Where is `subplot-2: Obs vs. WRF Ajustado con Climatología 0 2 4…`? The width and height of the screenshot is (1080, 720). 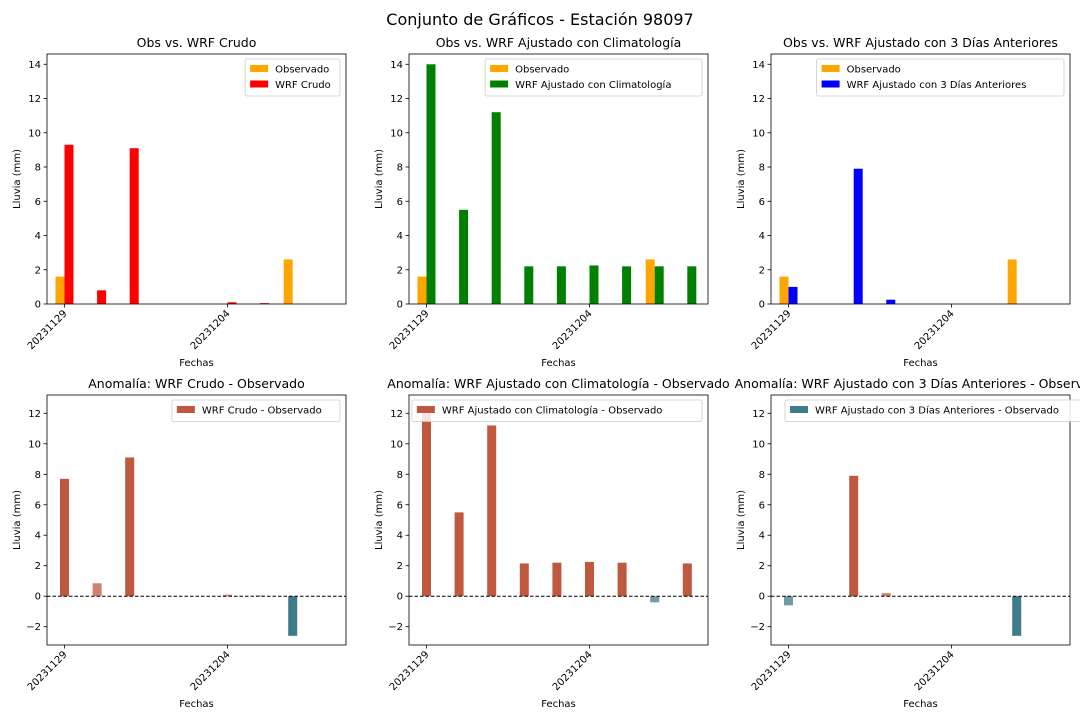 subplot-2: Obs vs. WRF Ajustado con Climatología 0 2 4… is located at coordinates (541, 202).